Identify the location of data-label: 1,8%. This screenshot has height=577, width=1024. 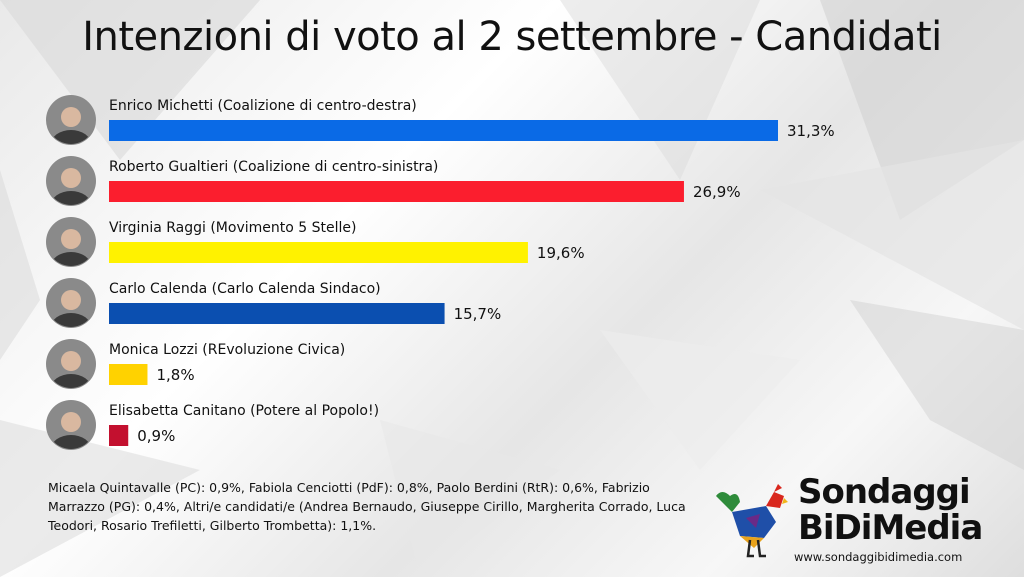
(175, 375).